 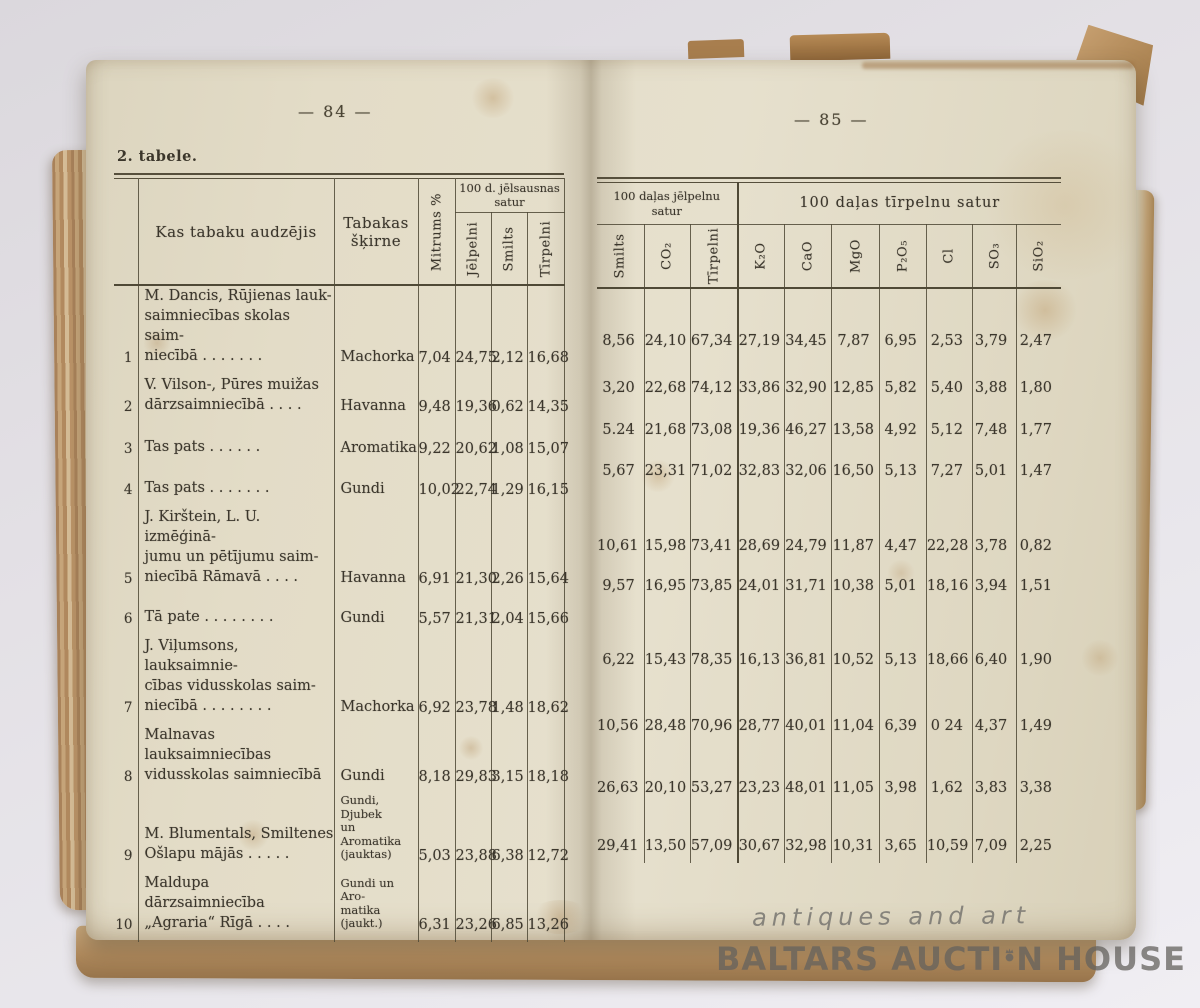 I want to click on cell-value: 6,95, so click(x=903, y=322).